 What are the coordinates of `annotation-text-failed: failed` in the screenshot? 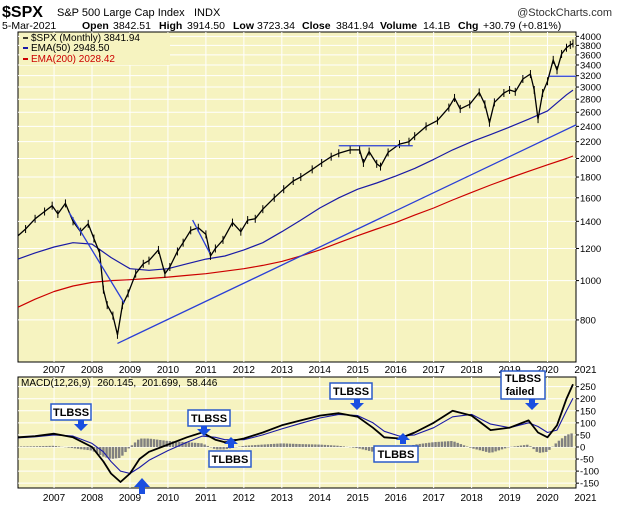 It's located at (520, 392).